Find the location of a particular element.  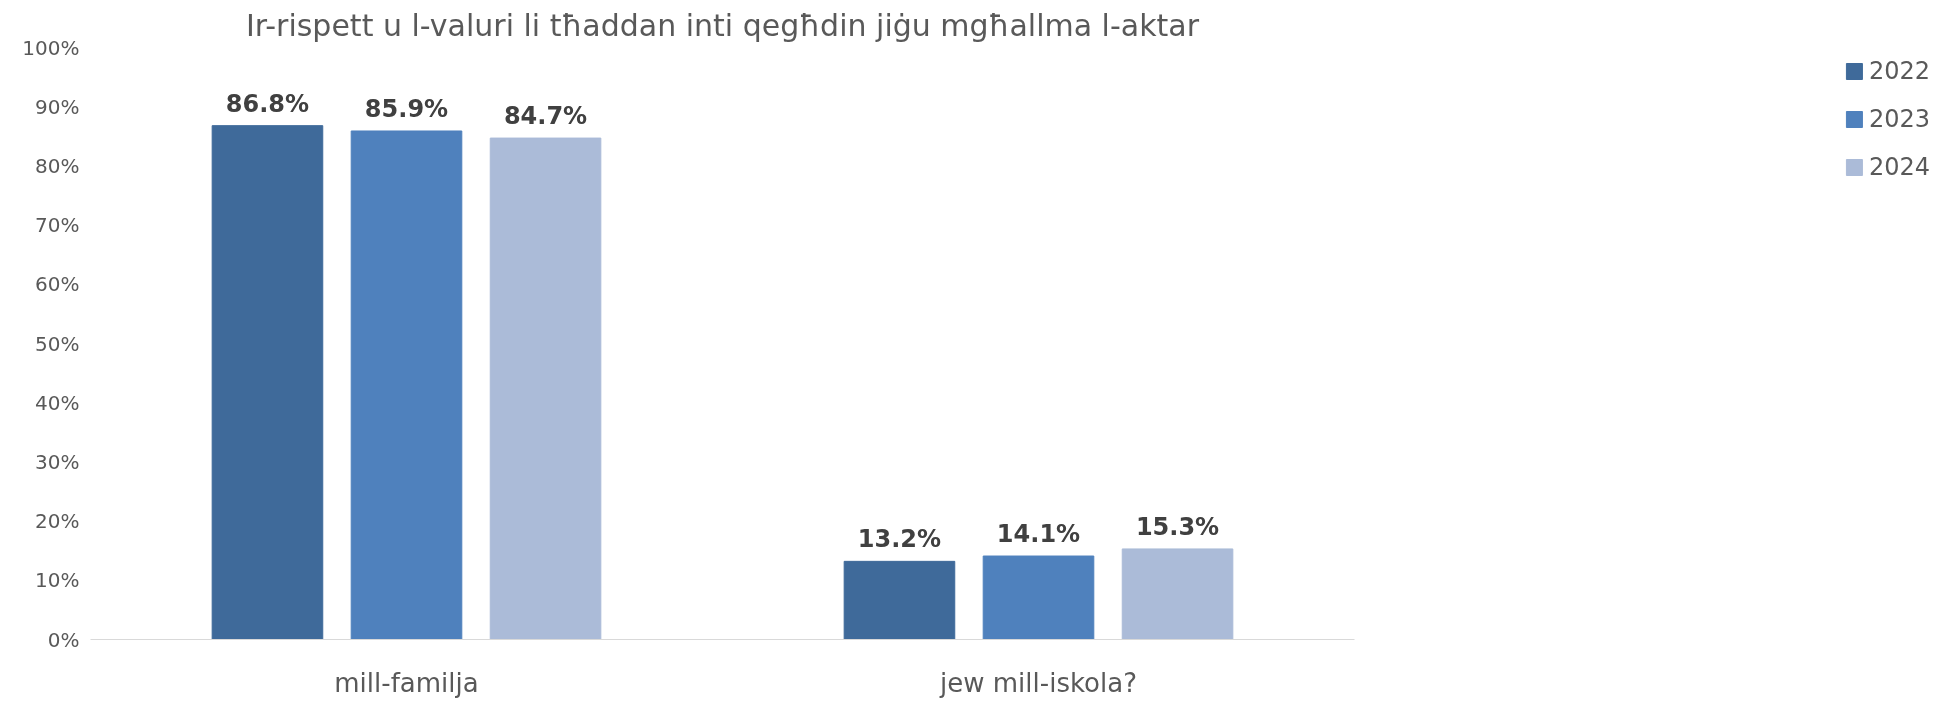

y-tick-label: 40% is located at coordinates (57, 402).